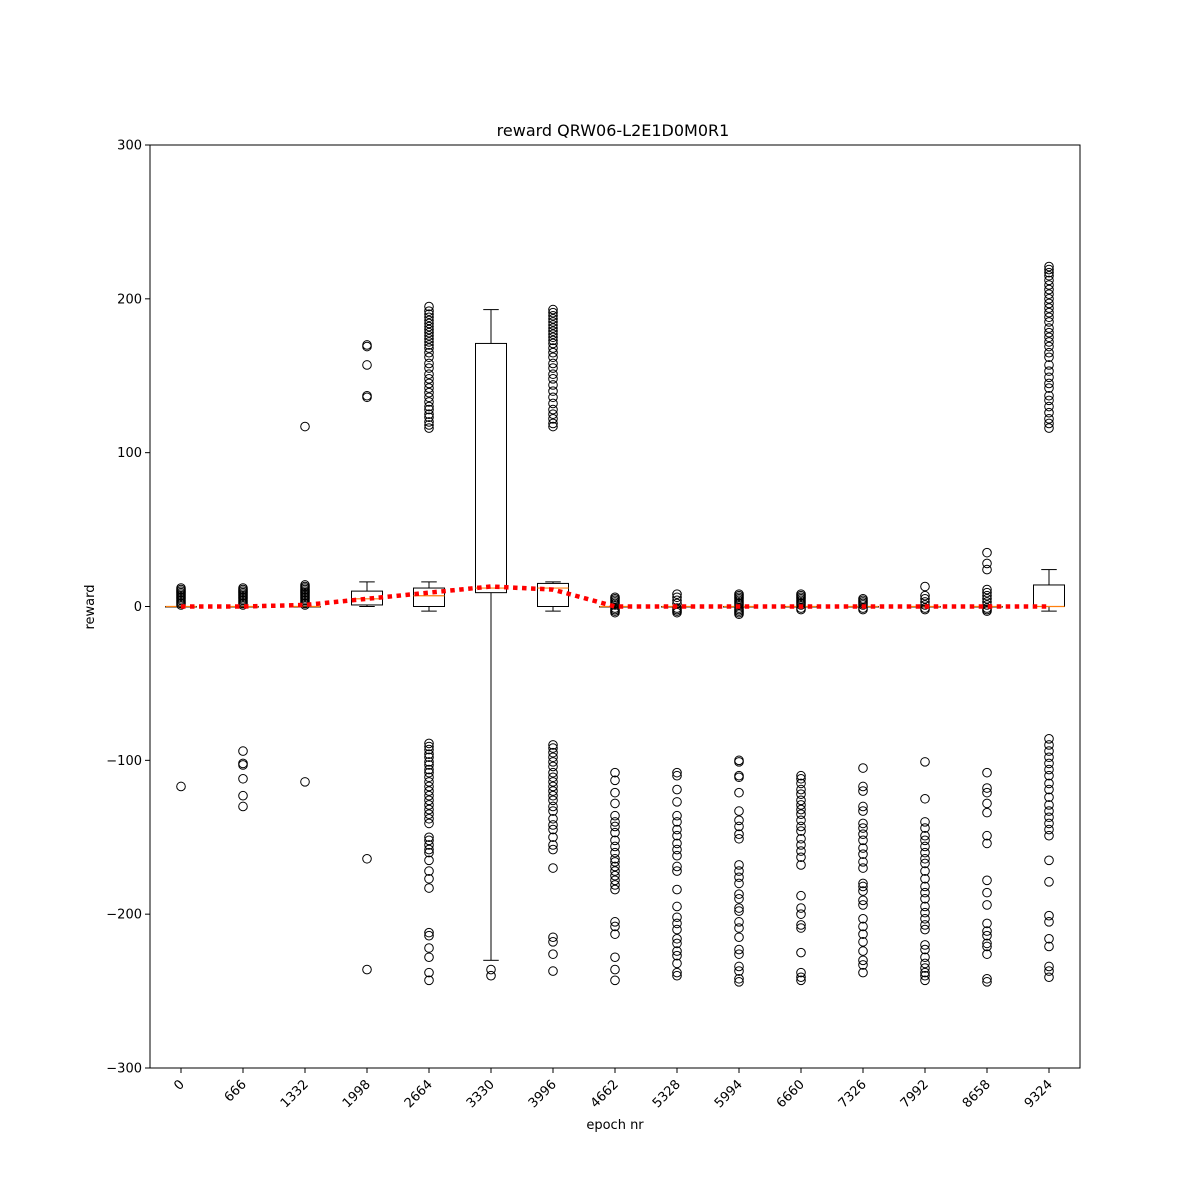 The image size is (1200, 1200). I want to click on x-tick-label: 666, so click(236, 1091).